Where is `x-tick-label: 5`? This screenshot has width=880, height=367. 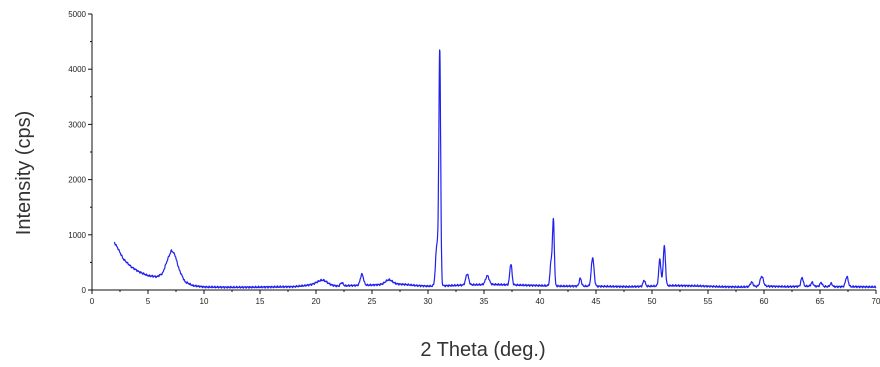 x-tick-label: 5 is located at coordinates (148, 301).